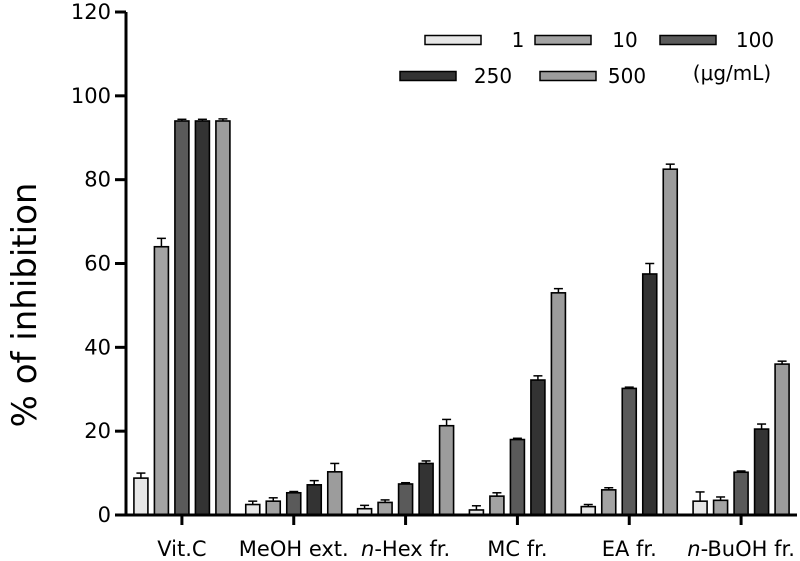 The height and width of the screenshot is (561, 800). I want to click on legend-label: 500, so click(627, 76).